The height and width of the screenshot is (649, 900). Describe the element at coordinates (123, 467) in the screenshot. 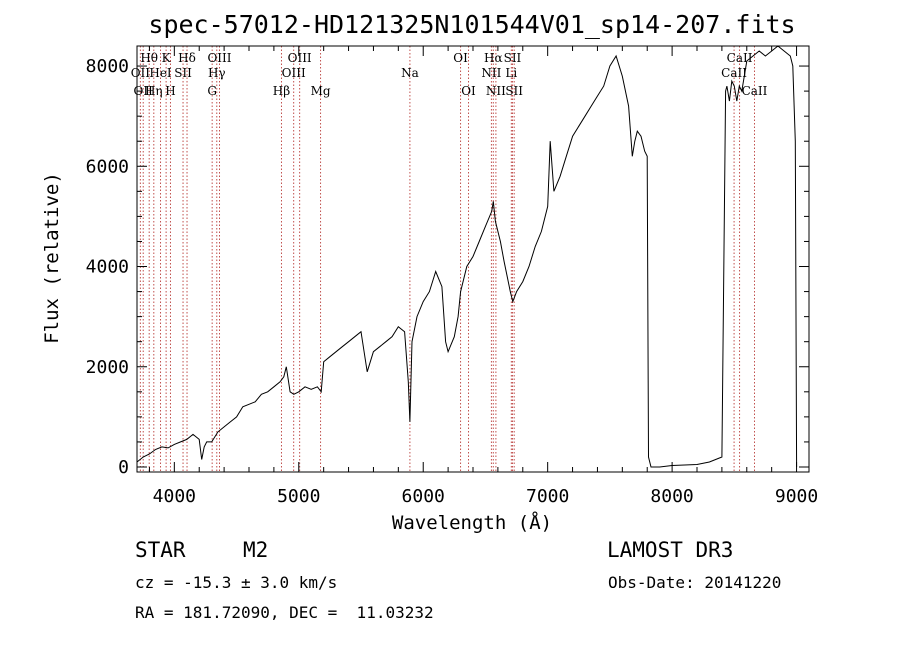

I see `y-tick-label-0: 0` at that location.